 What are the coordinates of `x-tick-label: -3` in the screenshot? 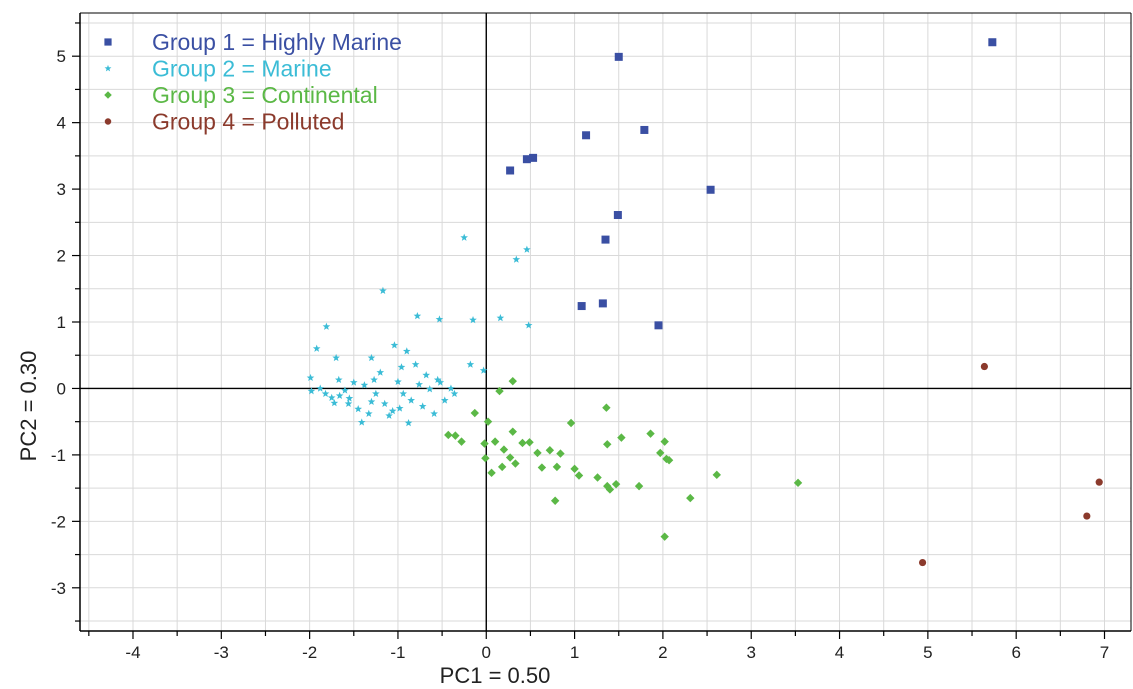 It's located at (221, 652).